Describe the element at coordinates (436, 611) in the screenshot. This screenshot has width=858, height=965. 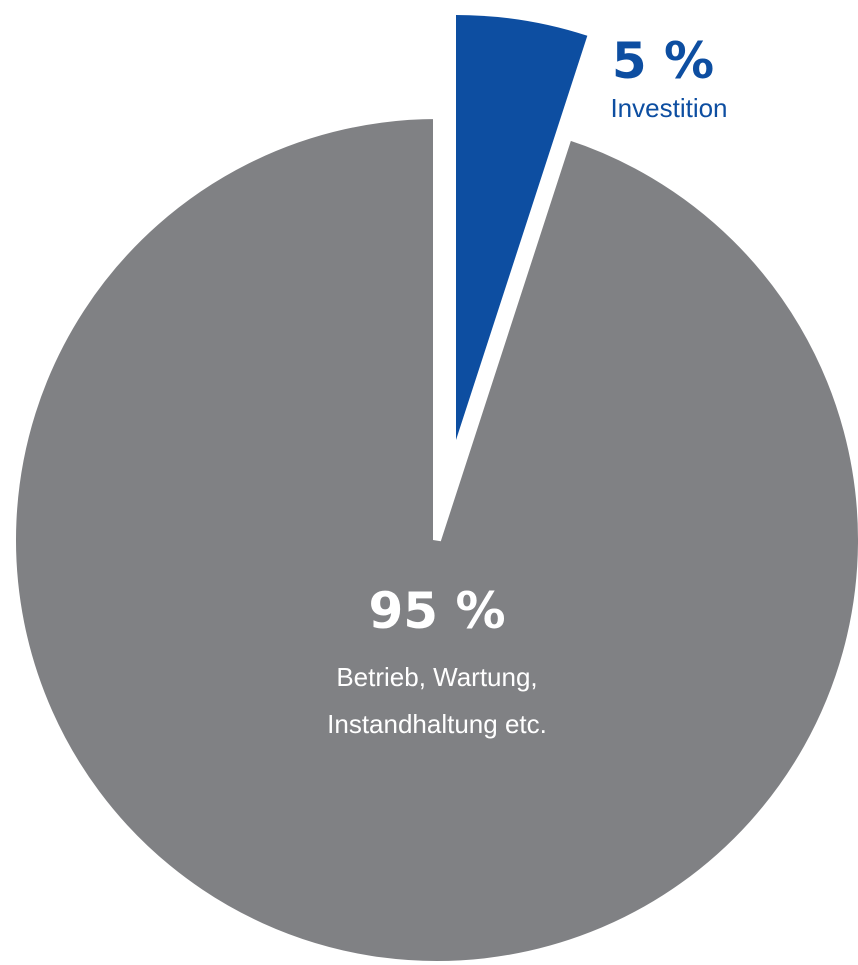
I see `slice-value-label-betrieb: 95 %` at that location.